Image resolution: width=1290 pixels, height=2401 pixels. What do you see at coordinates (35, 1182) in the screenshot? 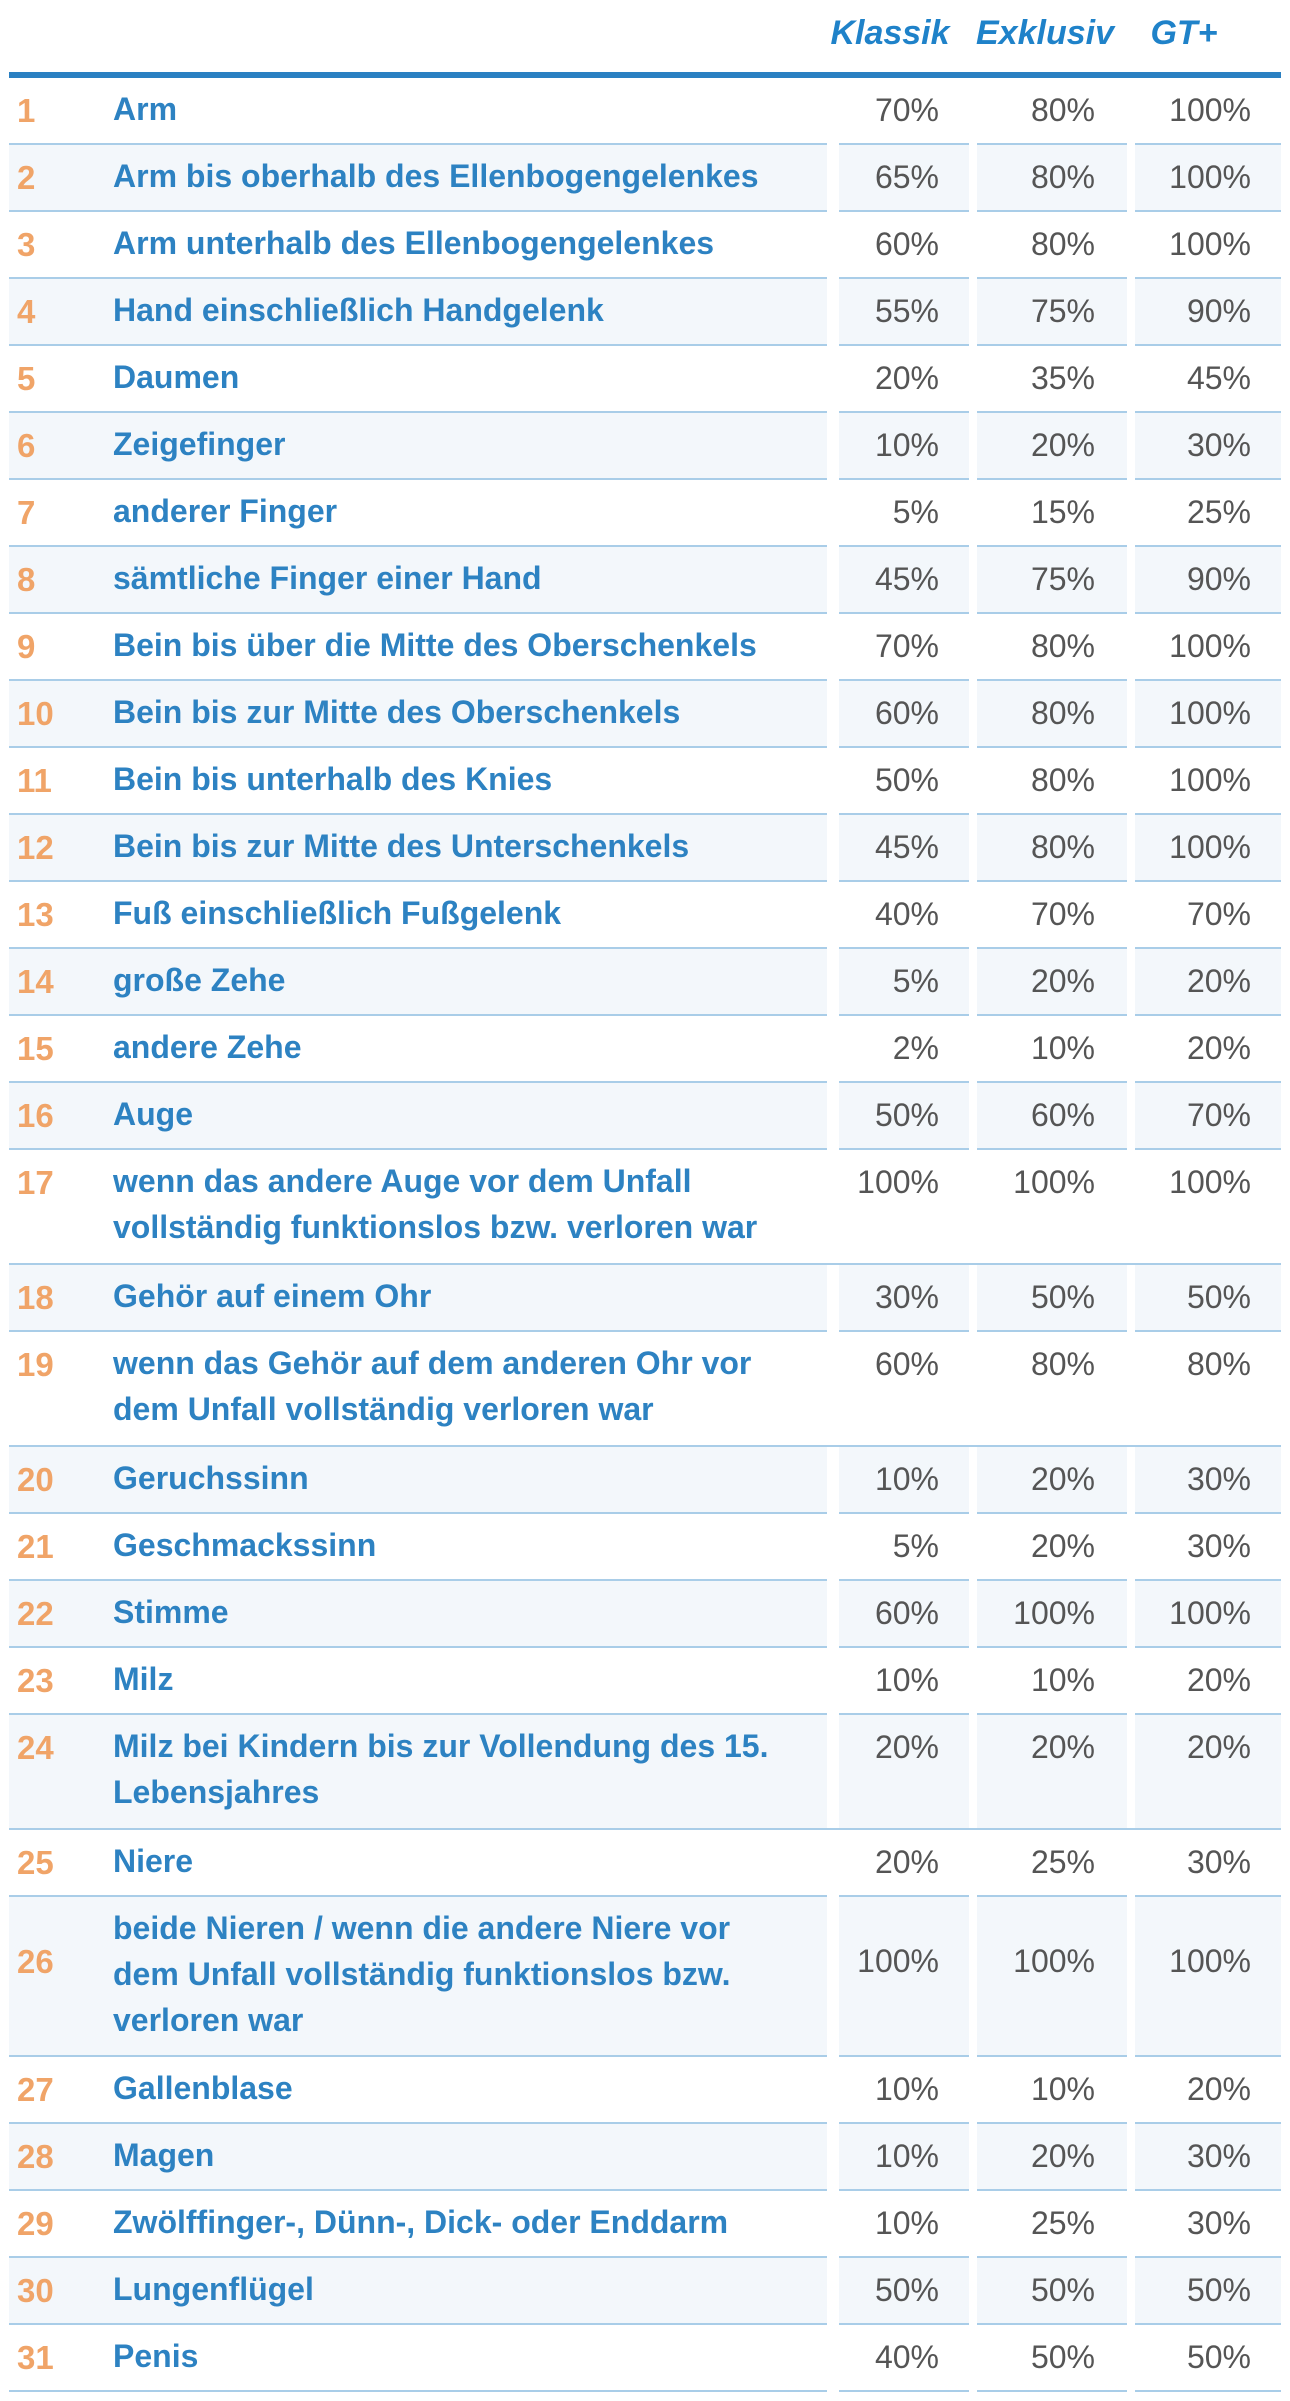
I see `row-number: 17` at bounding box center [35, 1182].